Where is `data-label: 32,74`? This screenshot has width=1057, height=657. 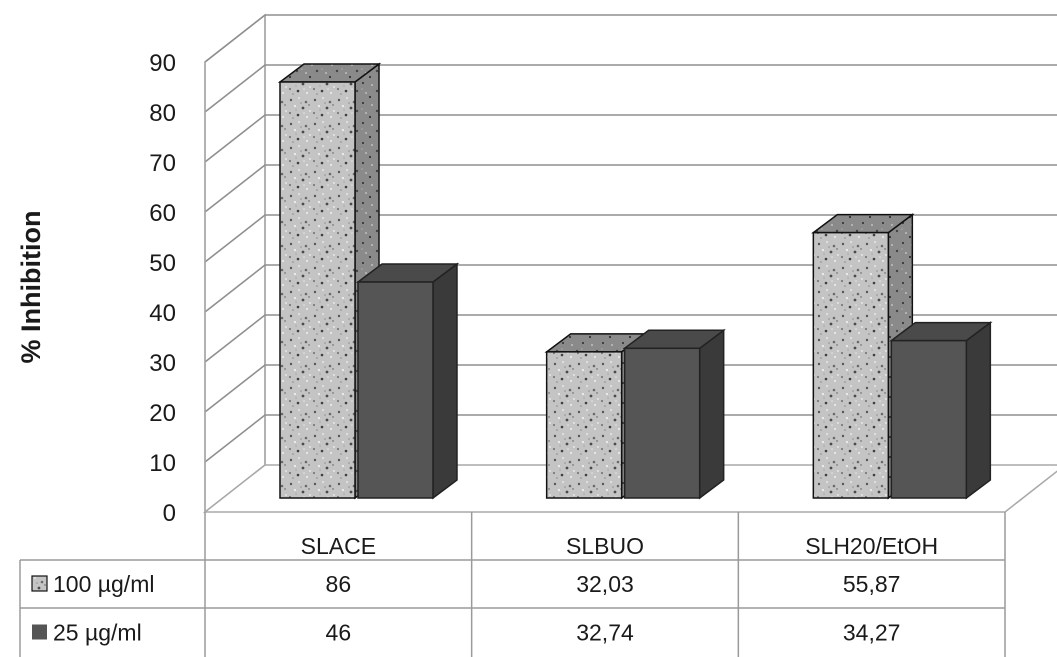 data-label: 32,74 is located at coordinates (605, 633).